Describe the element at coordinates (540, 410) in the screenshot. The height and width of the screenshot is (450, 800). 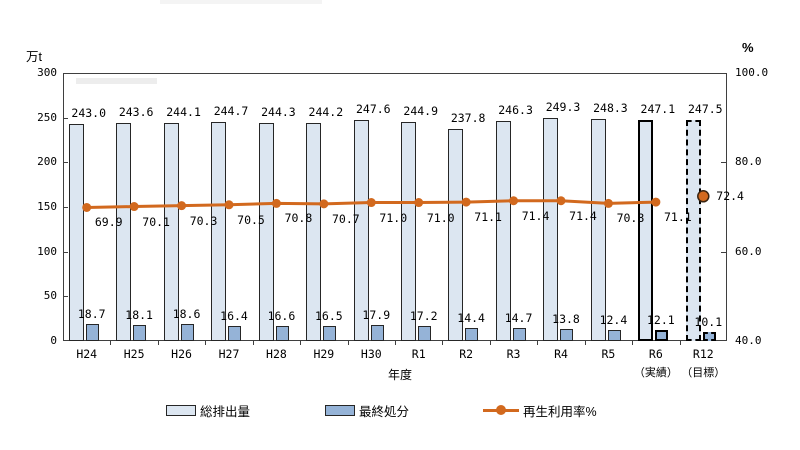
I see `legend-item-recycle-rate: 再生利用率%` at that location.